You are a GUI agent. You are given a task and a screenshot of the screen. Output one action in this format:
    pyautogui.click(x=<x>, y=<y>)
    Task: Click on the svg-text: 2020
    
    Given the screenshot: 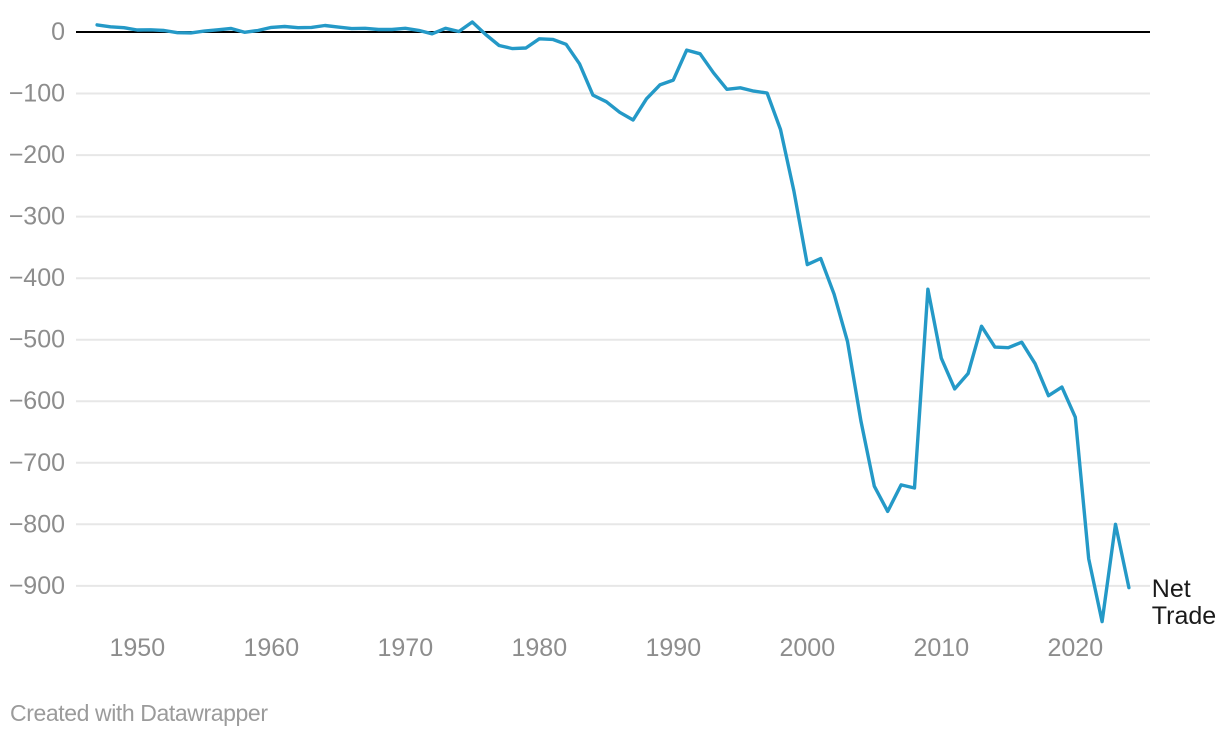 What is the action you would take?
    pyautogui.click(x=1075, y=648)
    